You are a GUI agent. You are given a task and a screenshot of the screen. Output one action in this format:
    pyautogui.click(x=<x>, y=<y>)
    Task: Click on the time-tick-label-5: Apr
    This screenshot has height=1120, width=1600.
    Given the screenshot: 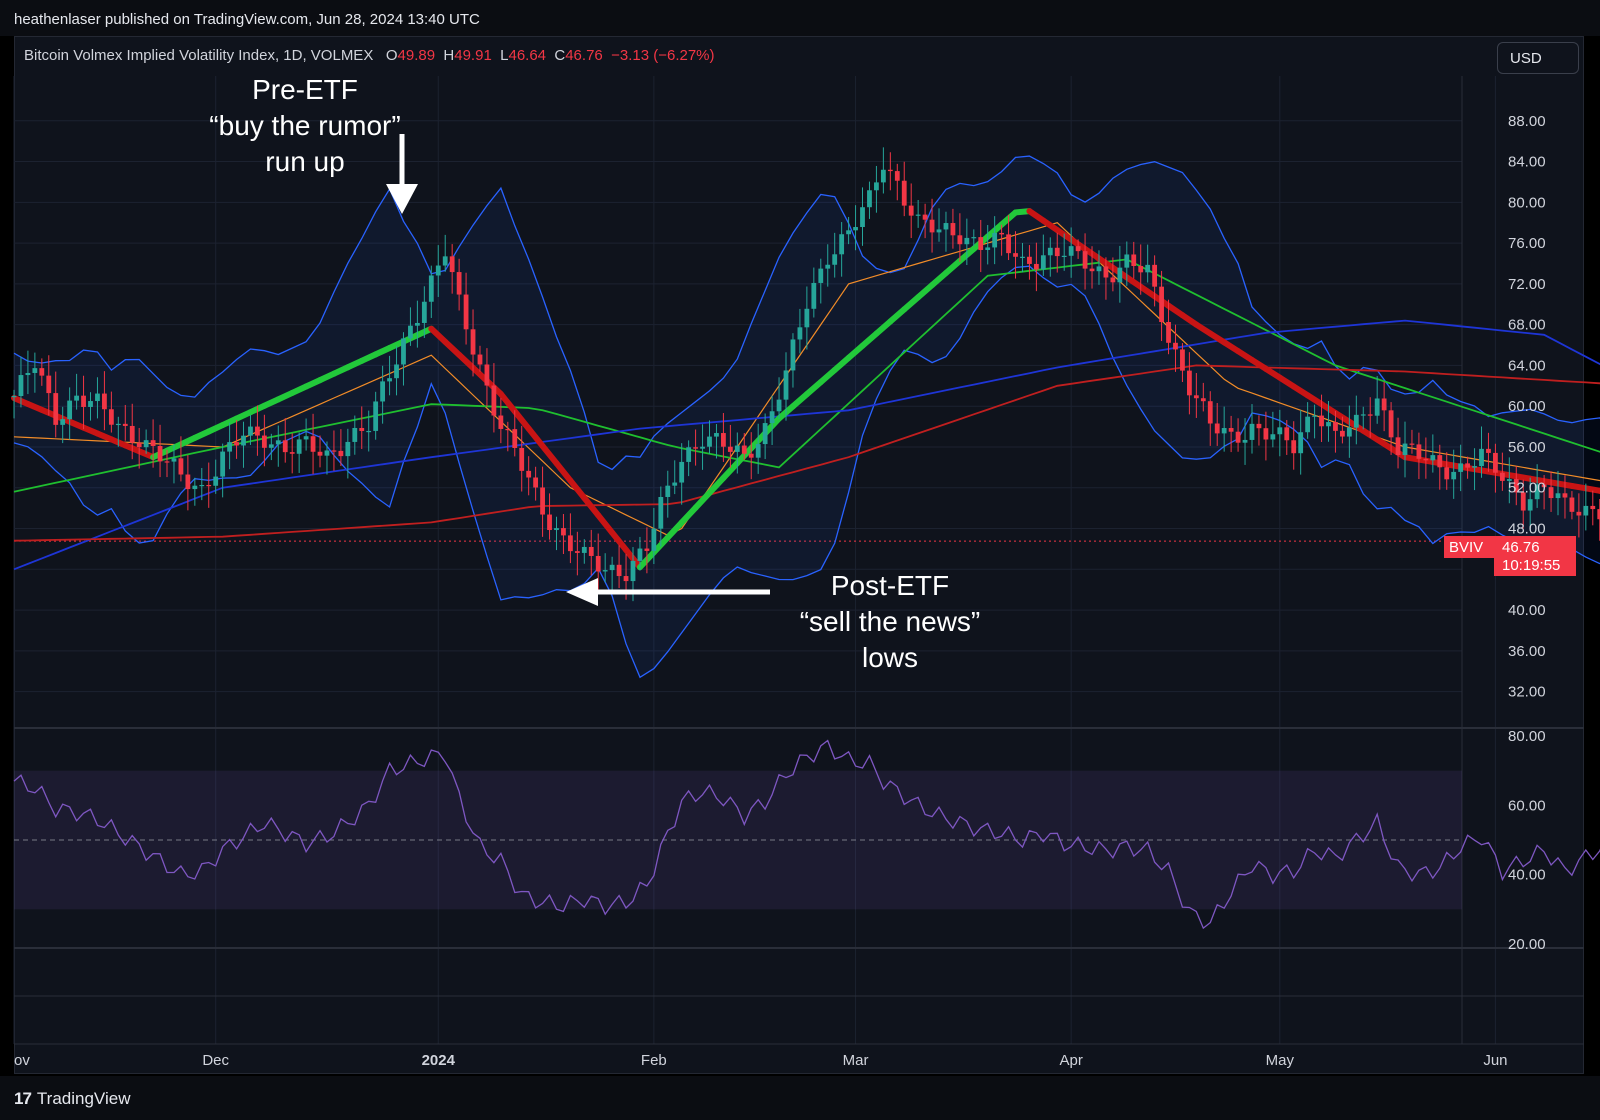 What is the action you would take?
    pyautogui.click(x=1070, y=1060)
    